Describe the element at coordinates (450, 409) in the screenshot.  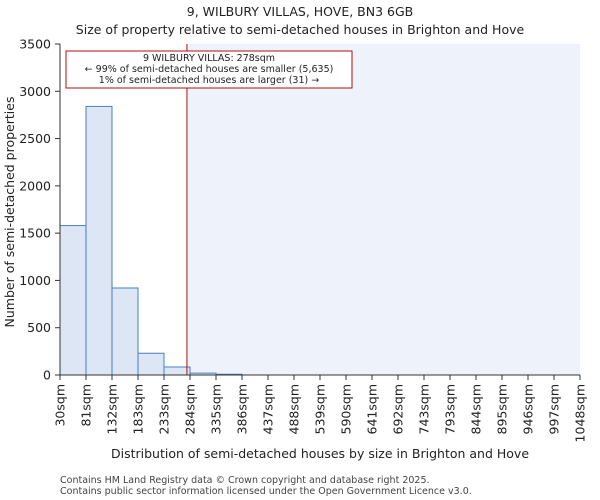
I see `x-tick-label: 793sqm` at that location.